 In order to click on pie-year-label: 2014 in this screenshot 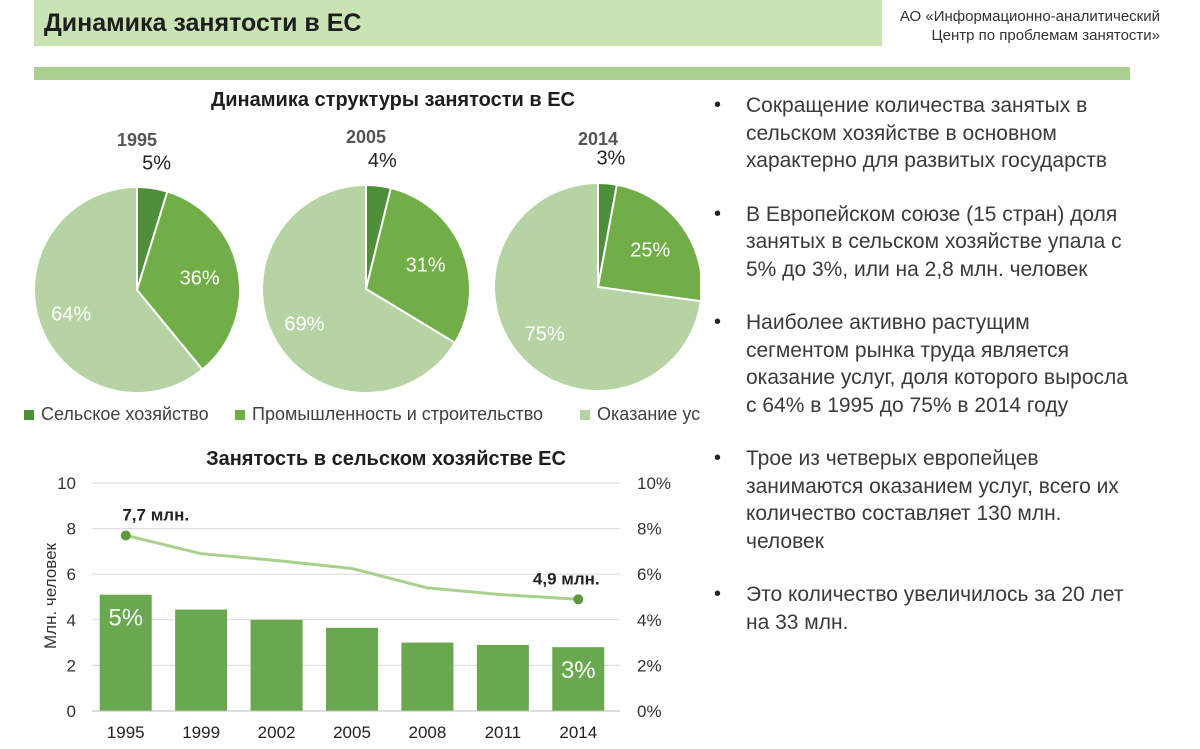, I will do `click(598, 139)`.